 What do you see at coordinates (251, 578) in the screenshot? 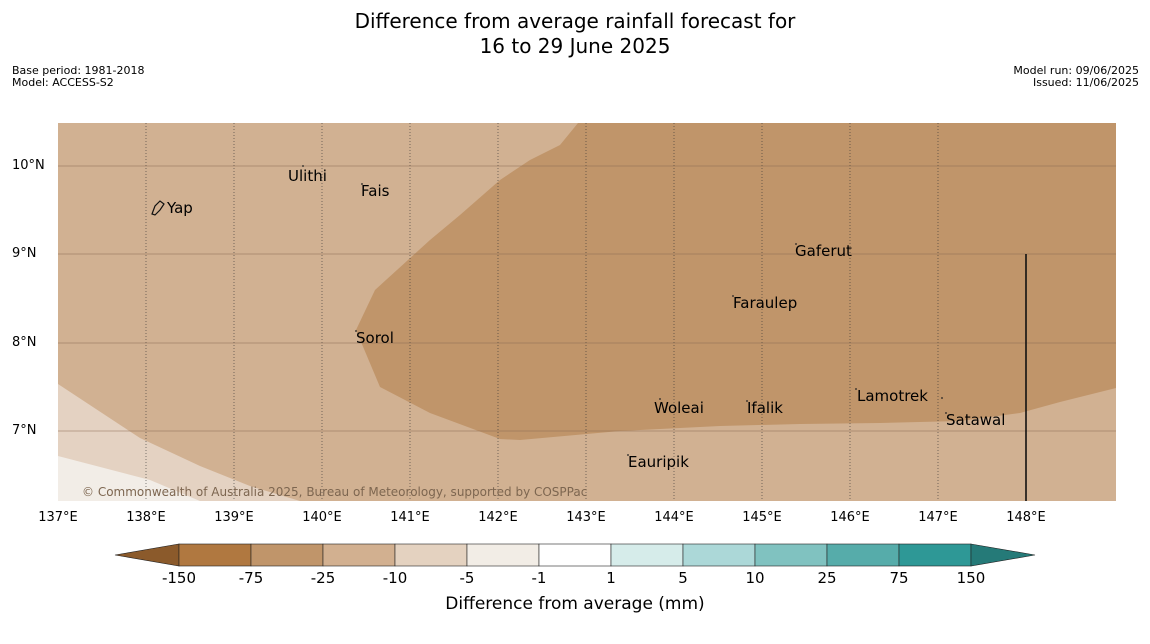
I see `colorbar-tick: -75` at bounding box center [251, 578].